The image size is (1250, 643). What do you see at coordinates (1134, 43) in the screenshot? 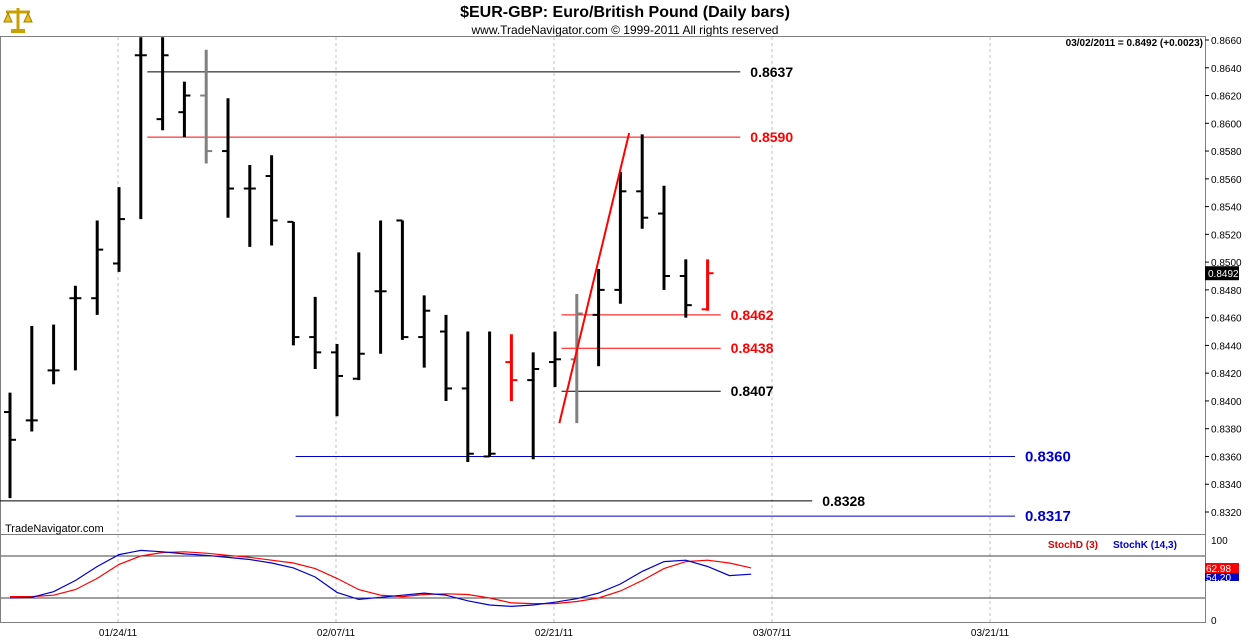
I see `quote-readout: 03/02/2011 = 0.8492 (+0.0023)` at bounding box center [1134, 43].